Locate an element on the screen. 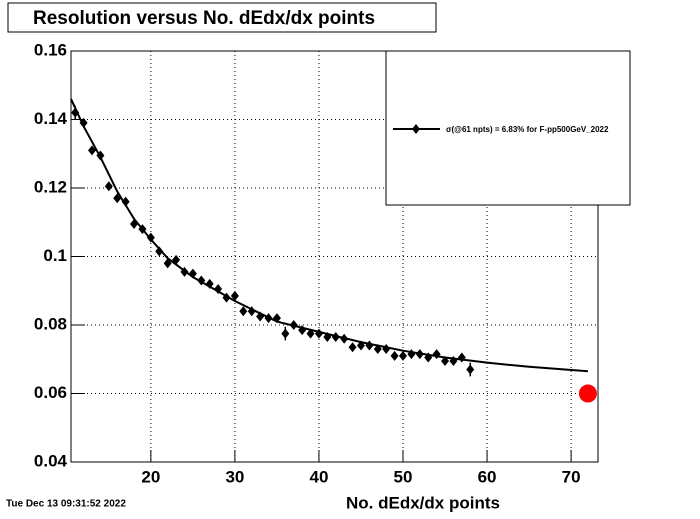  x-tick-label: 60 is located at coordinates (487, 476).